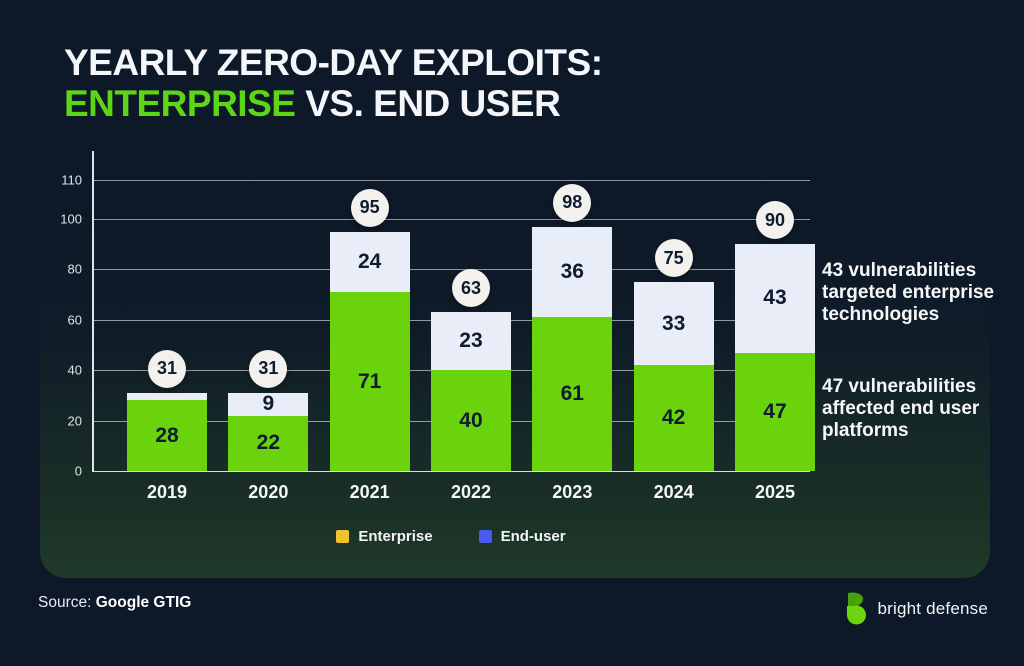  I want to click on brand-logo-icon, so click(856, 608).